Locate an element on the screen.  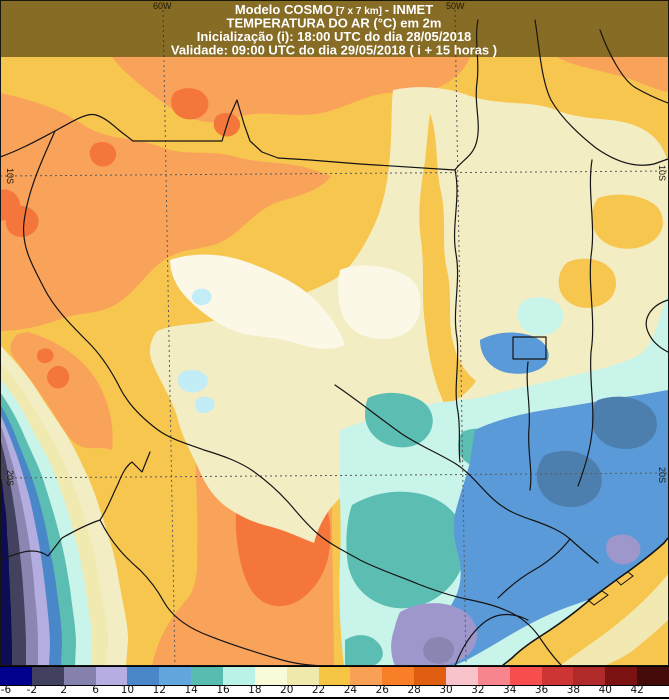
colorbar-label: 6 is located at coordinates (95, 690).